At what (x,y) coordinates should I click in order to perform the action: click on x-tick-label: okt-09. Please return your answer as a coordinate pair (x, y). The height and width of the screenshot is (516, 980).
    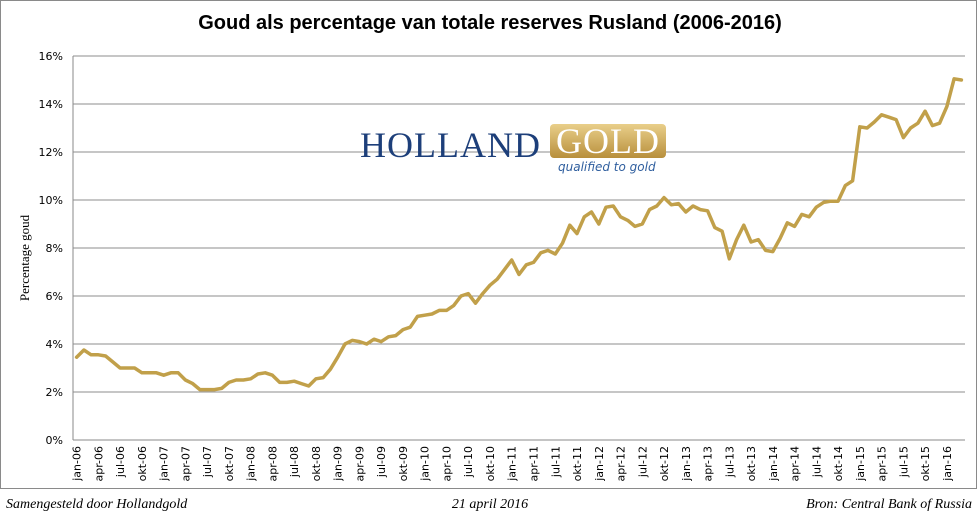
    Looking at the image, I should click on (403, 463).